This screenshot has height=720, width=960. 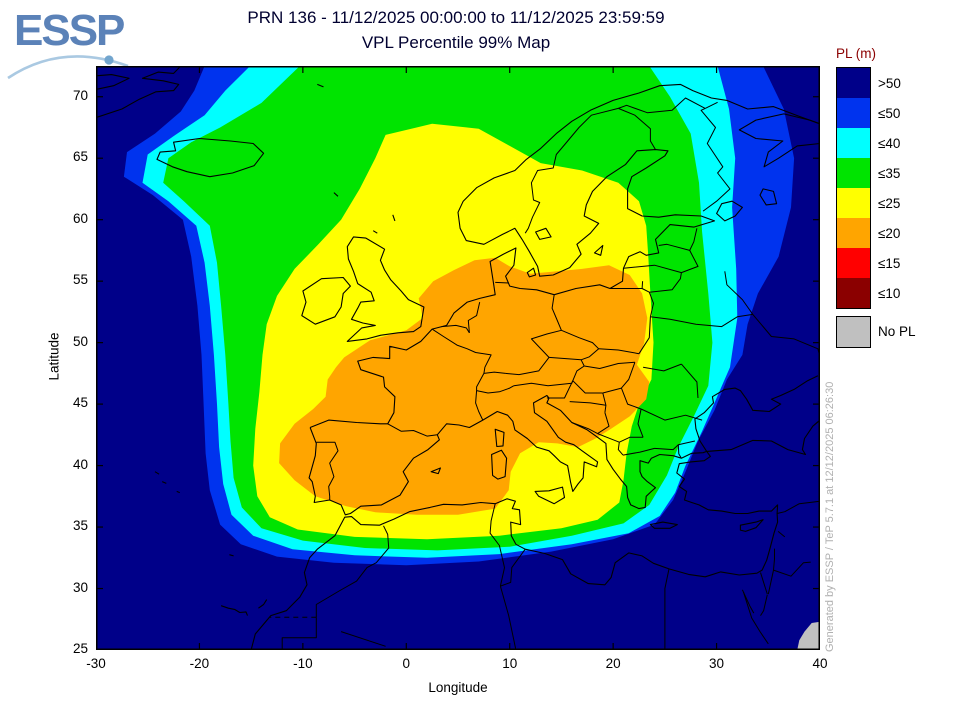 I want to click on region-vpl-le20, so click(x=464, y=386).